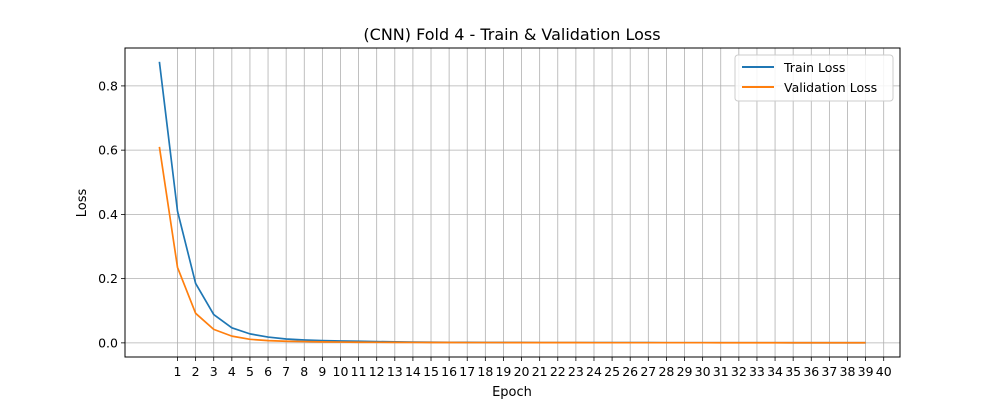 Image resolution: width=1000 pixels, height=400 pixels. I want to click on x-tick-label: 20, so click(522, 371).